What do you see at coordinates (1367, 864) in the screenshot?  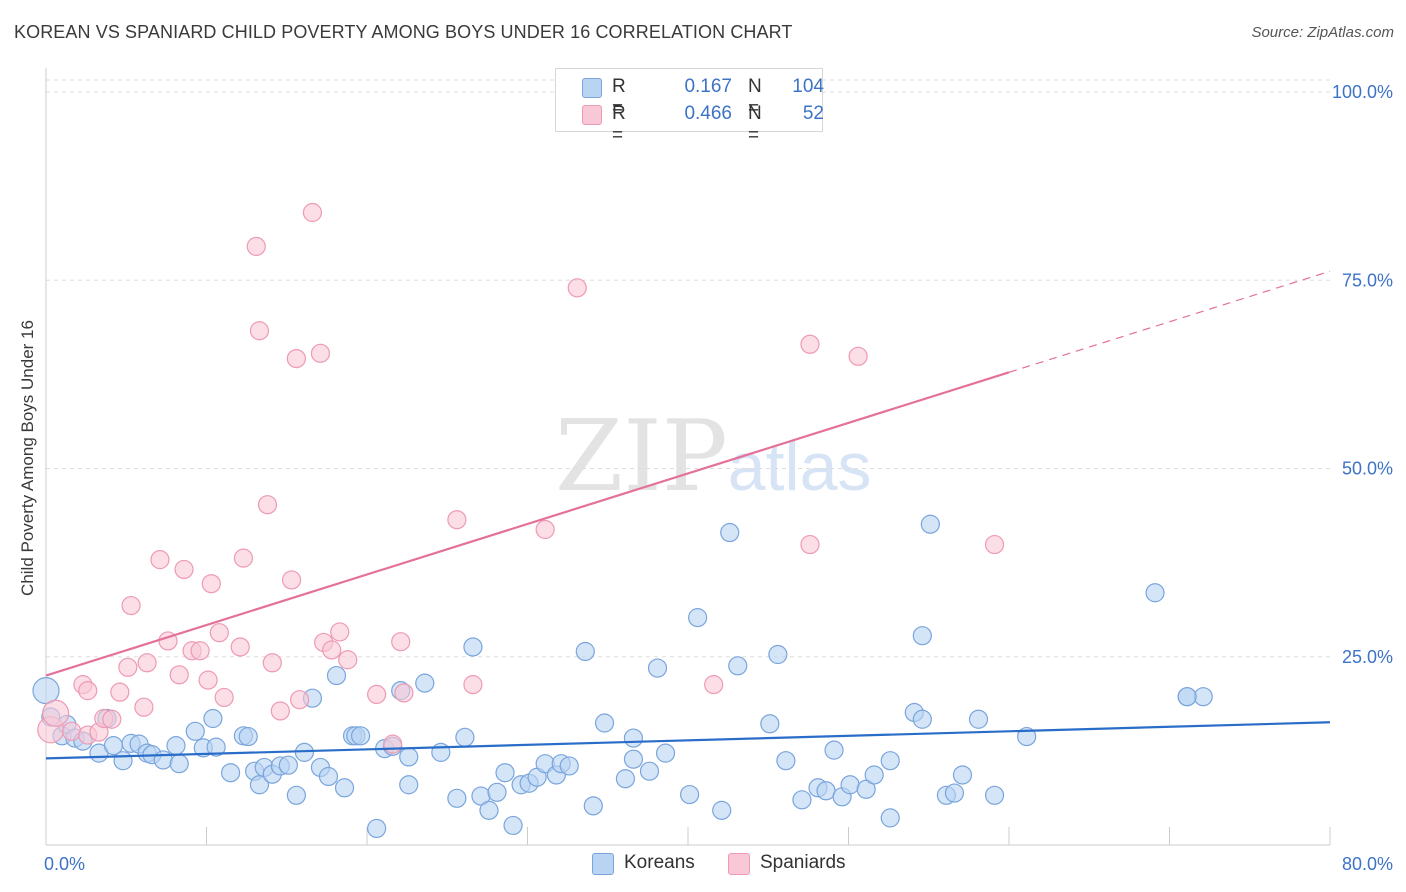 I see `x-tick-label: 80.0%` at bounding box center [1367, 864].